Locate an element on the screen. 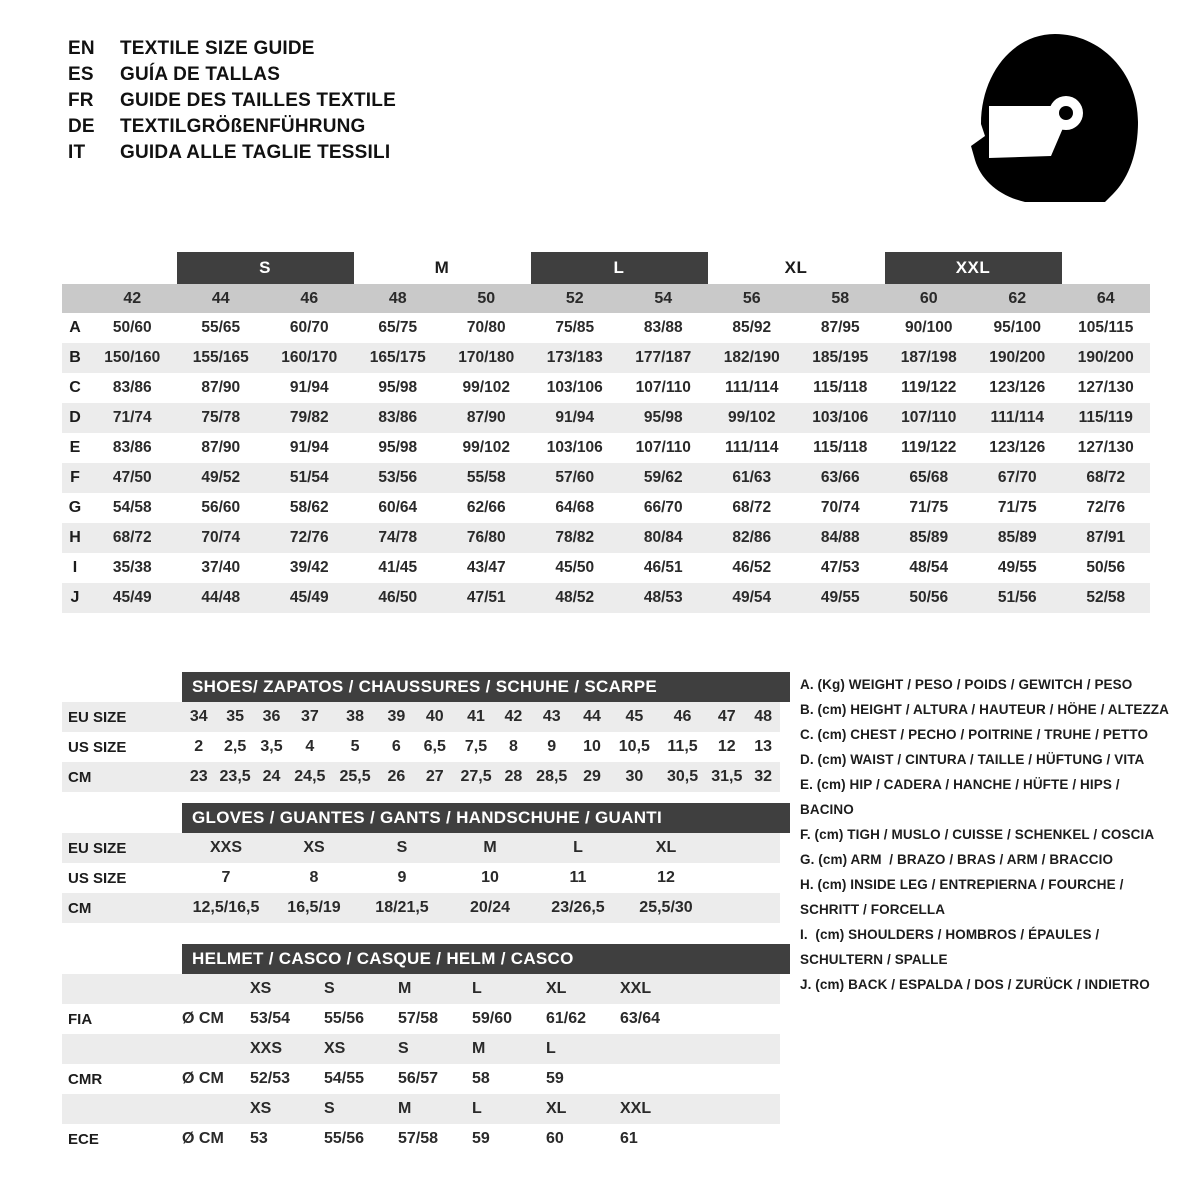 Image resolution: width=1200 pixels, height=1200 pixels. helmet-size-row: XS S M L XL XXL is located at coordinates (421, 1109).